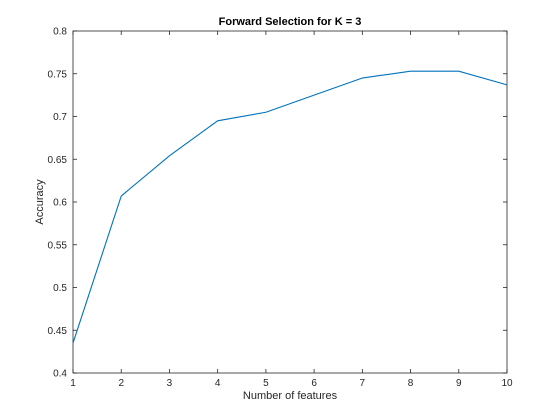 The height and width of the screenshot is (420, 560). I want to click on x-tick-label: 2, so click(121, 383).